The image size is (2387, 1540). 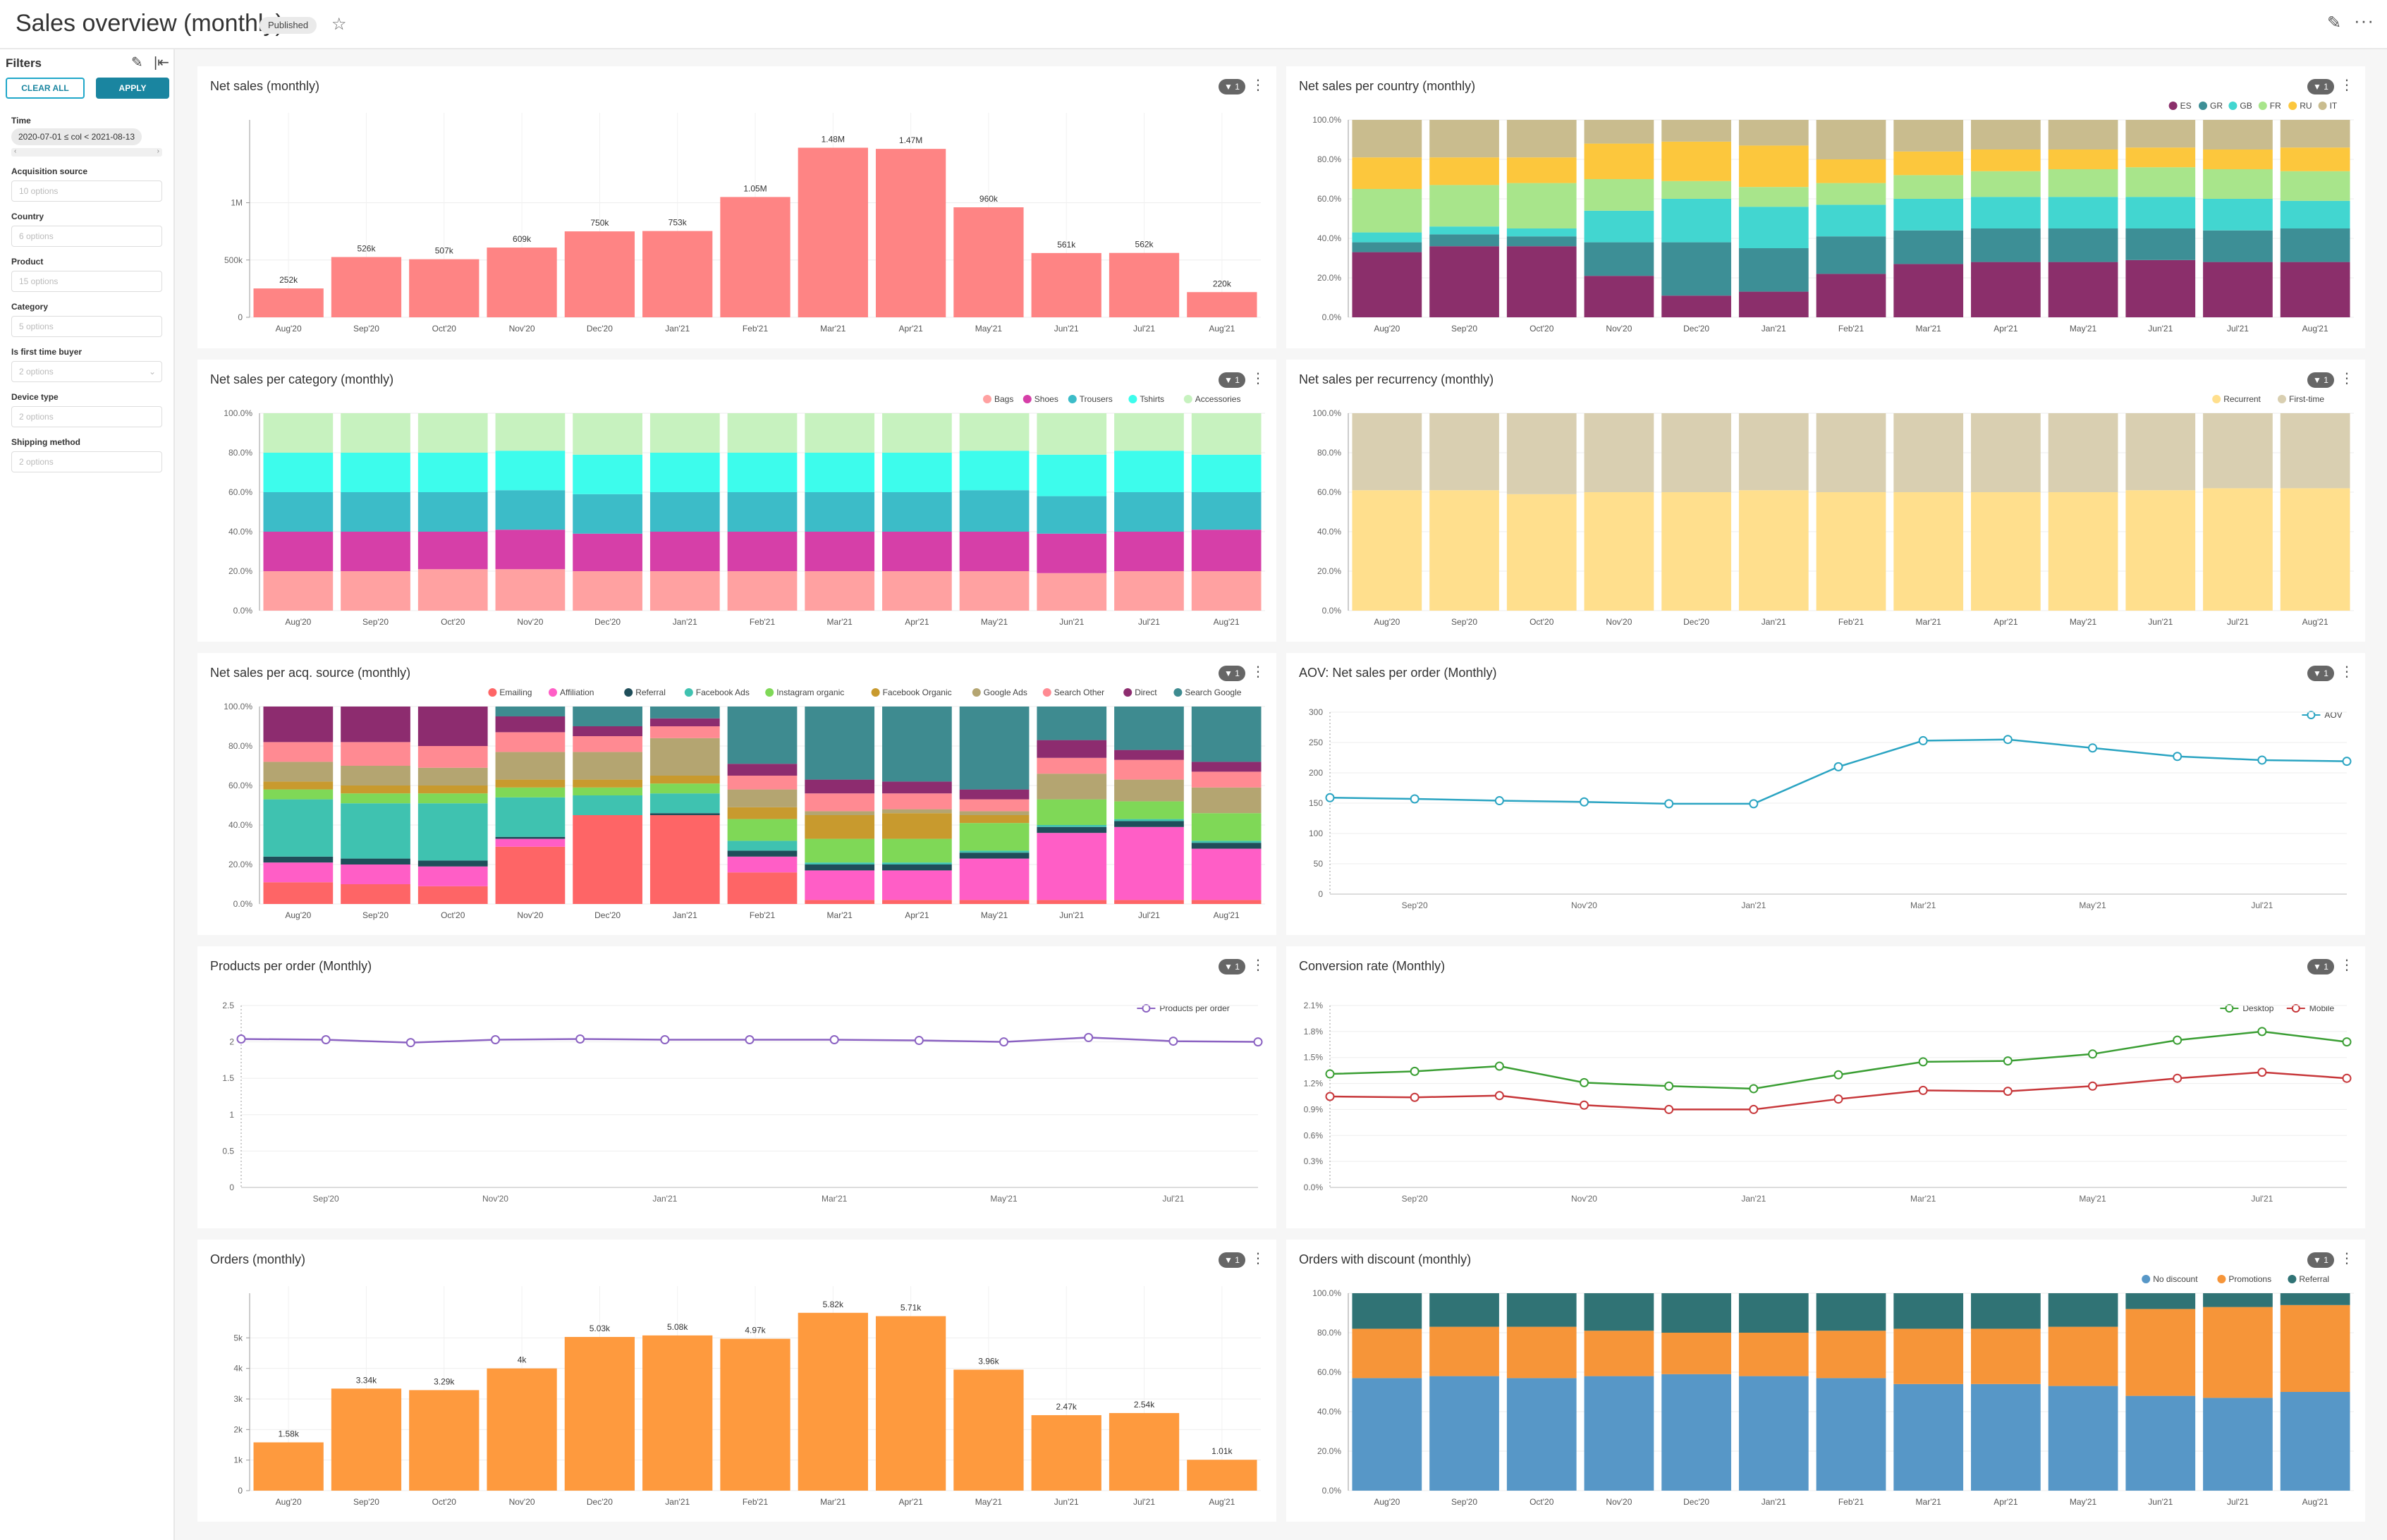 I want to click on y-tick-label: 1, so click(x=231, y=1115).